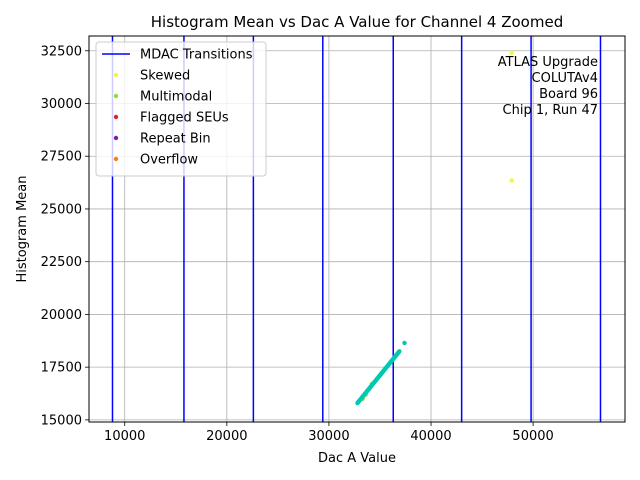 Image resolution: width=640 pixels, height=480 pixels. Describe the element at coordinates (61, 368) in the screenshot. I see `y-tick-label: 17500` at that location.